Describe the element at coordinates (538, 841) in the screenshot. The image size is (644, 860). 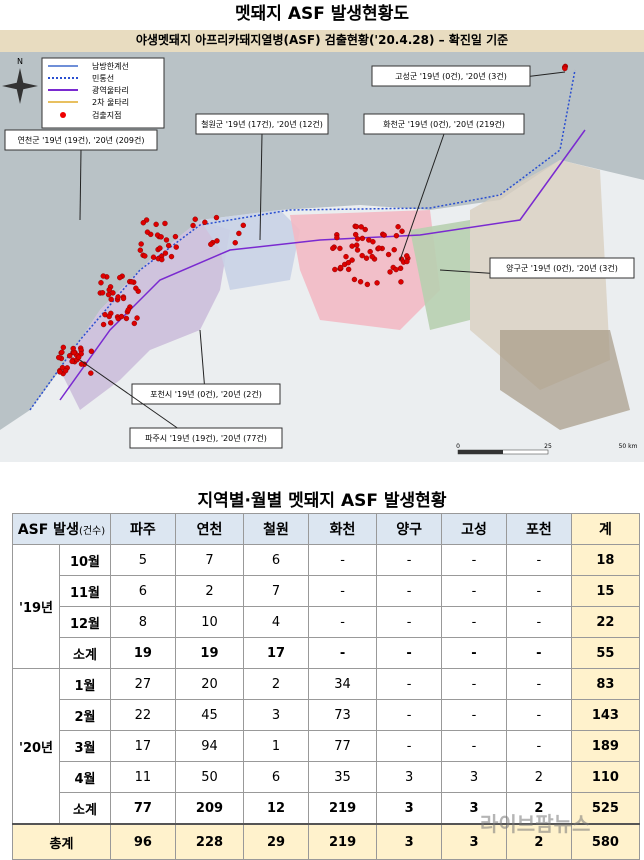
I see `total-cell: 2` at that location.